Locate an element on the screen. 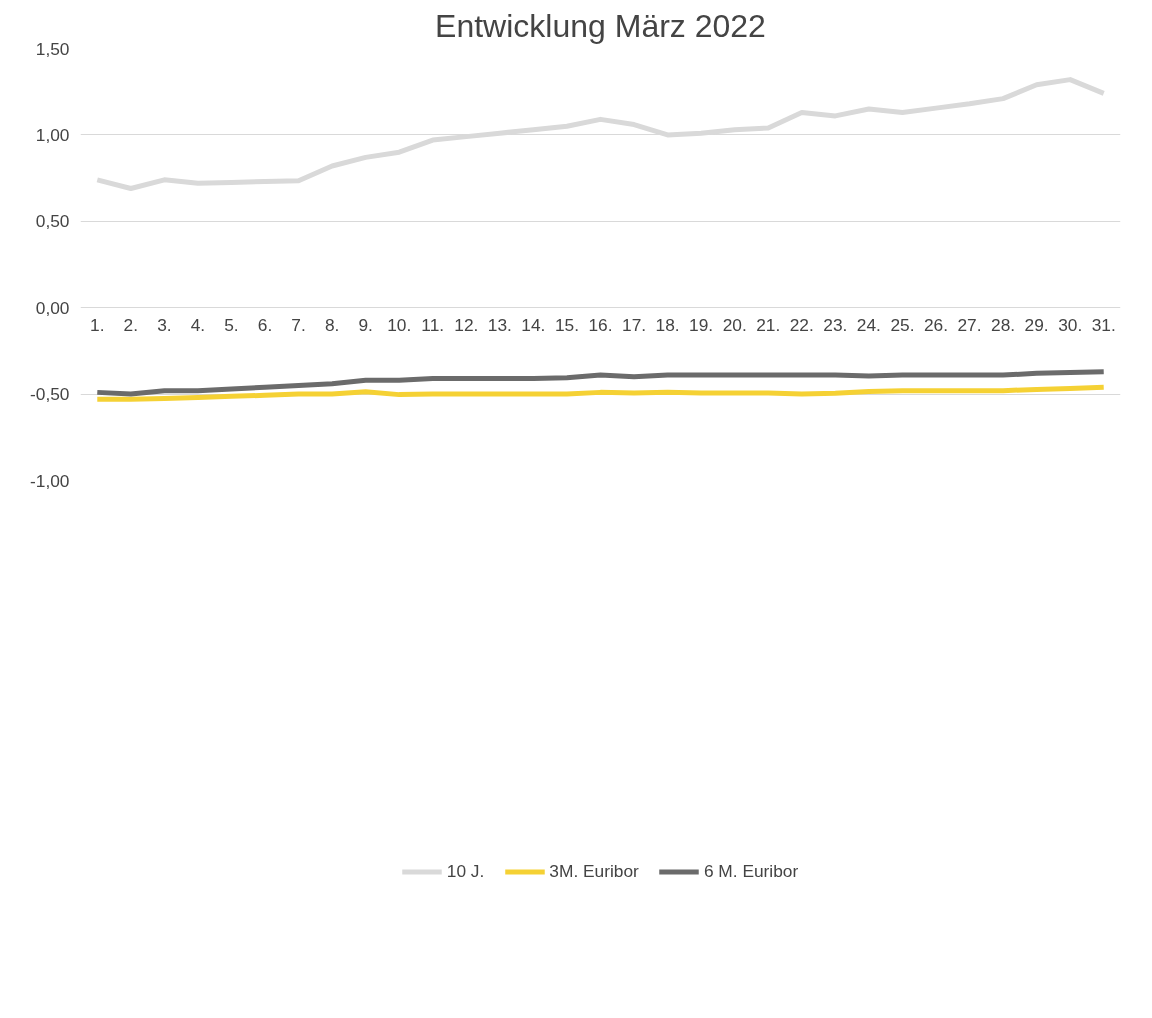 The height and width of the screenshot is (1018, 1152). x-tick-label: 8. is located at coordinates (332, 324).